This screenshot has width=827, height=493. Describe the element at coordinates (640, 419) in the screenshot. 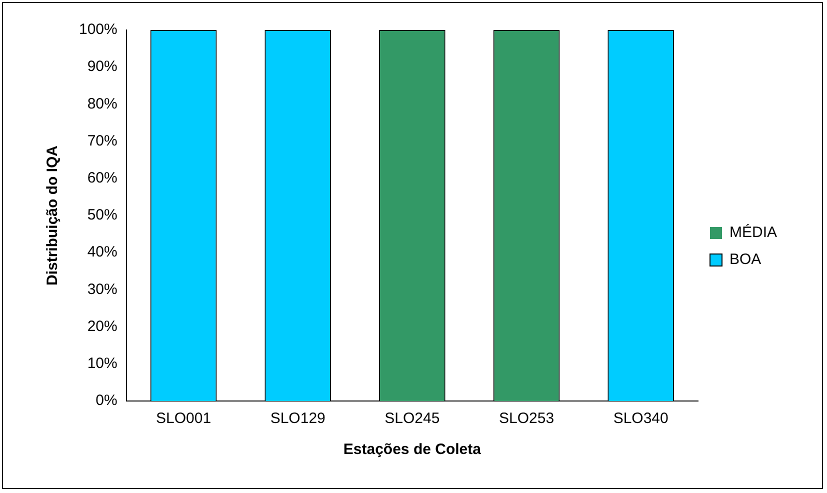

I see `x-tick-label: SLO340` at that location.